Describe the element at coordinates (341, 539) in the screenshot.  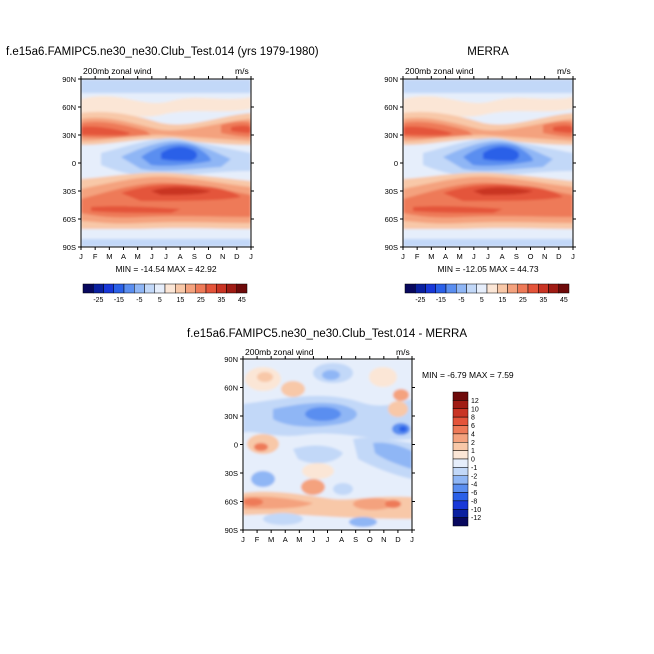
I see `panel-difference-x-tick-label: A` at that location.